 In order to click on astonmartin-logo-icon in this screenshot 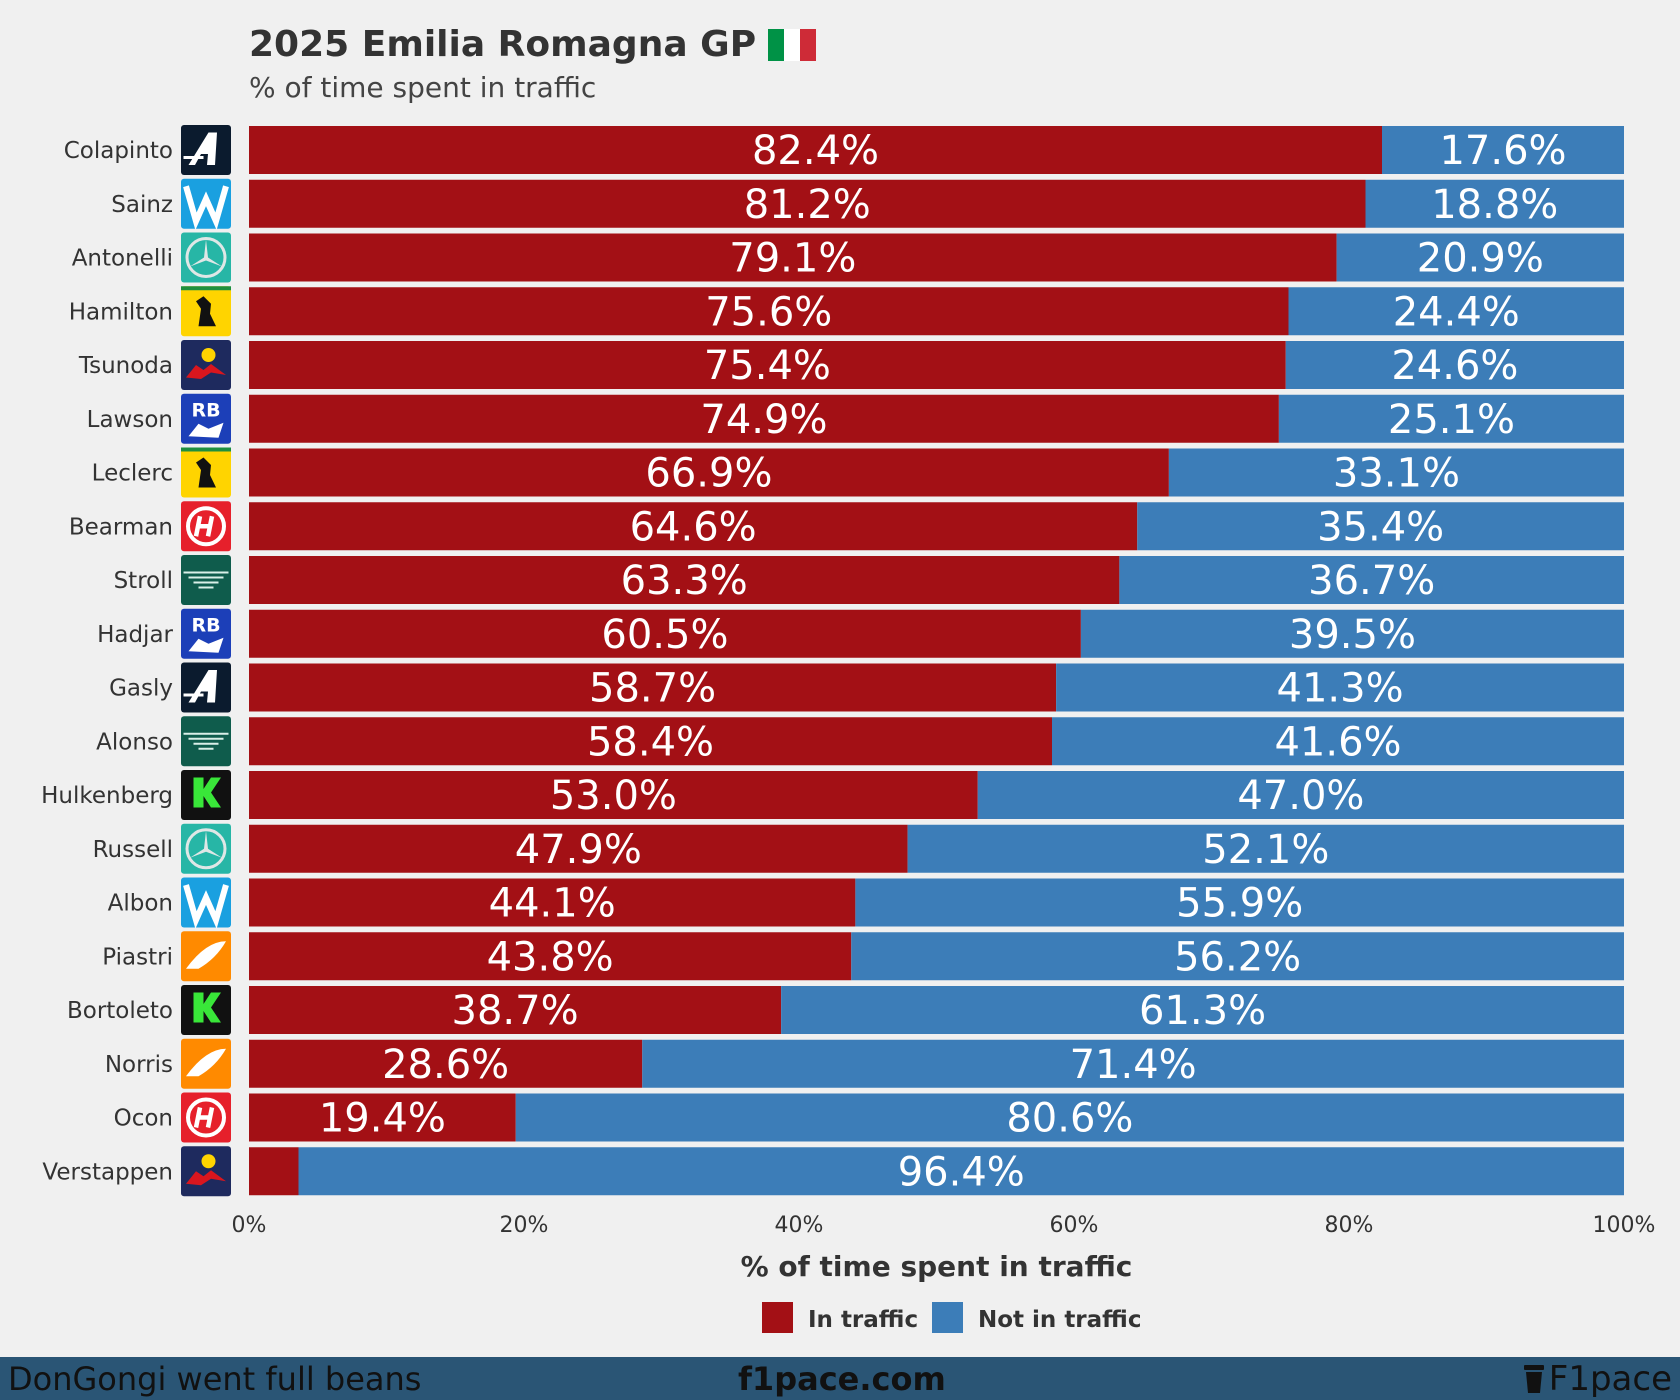, I will do `click(206, 580)`.